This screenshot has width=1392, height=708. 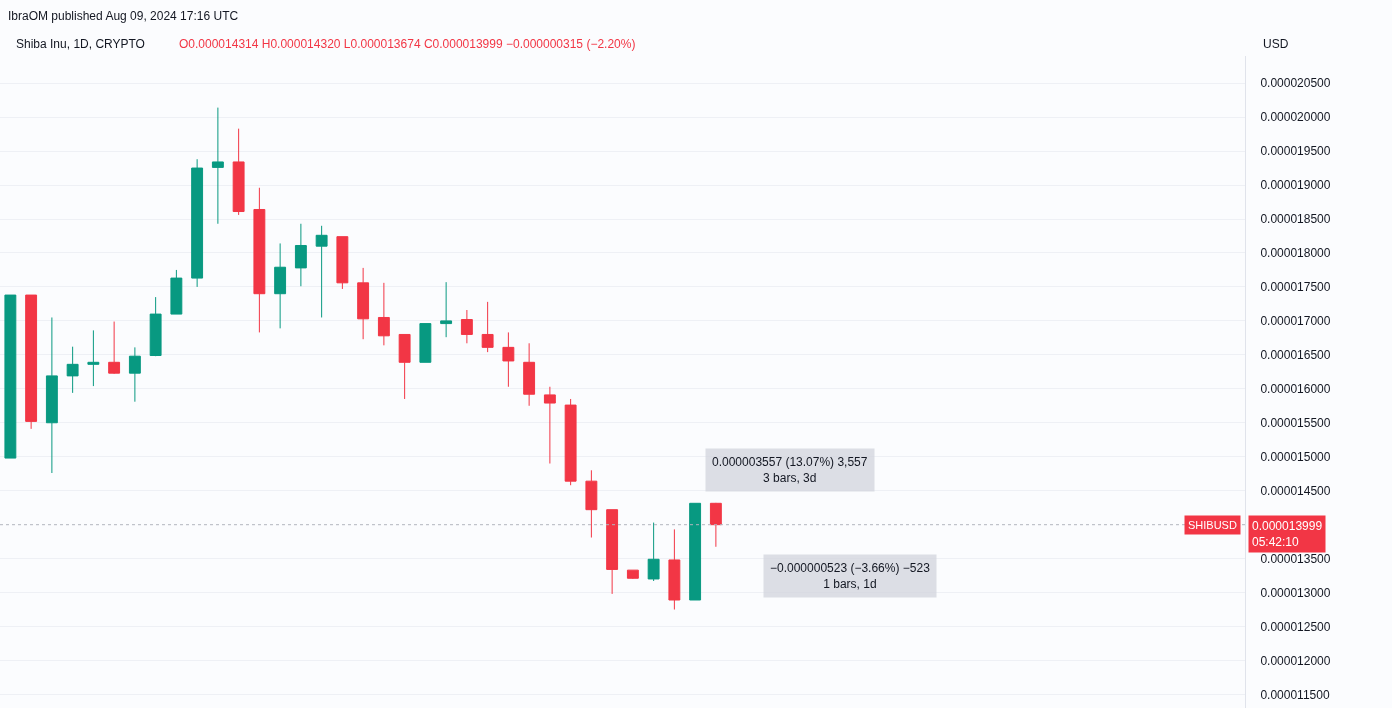 I want to click on y-tick-label: 0.000020000, so click(x=1295, y=117).